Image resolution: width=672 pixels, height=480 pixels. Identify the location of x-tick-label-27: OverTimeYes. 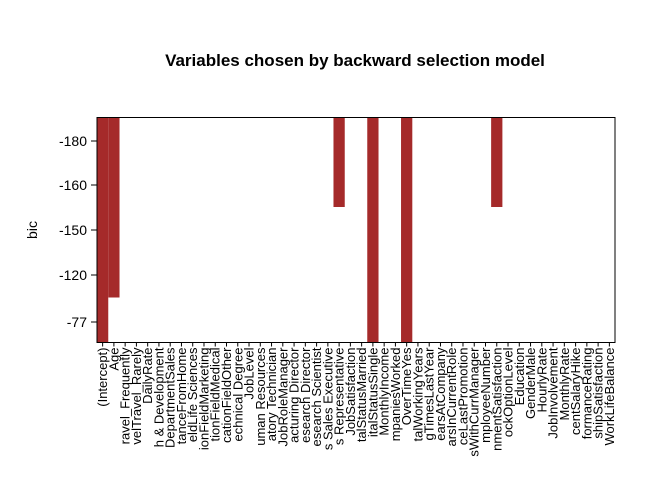
(406, 386).